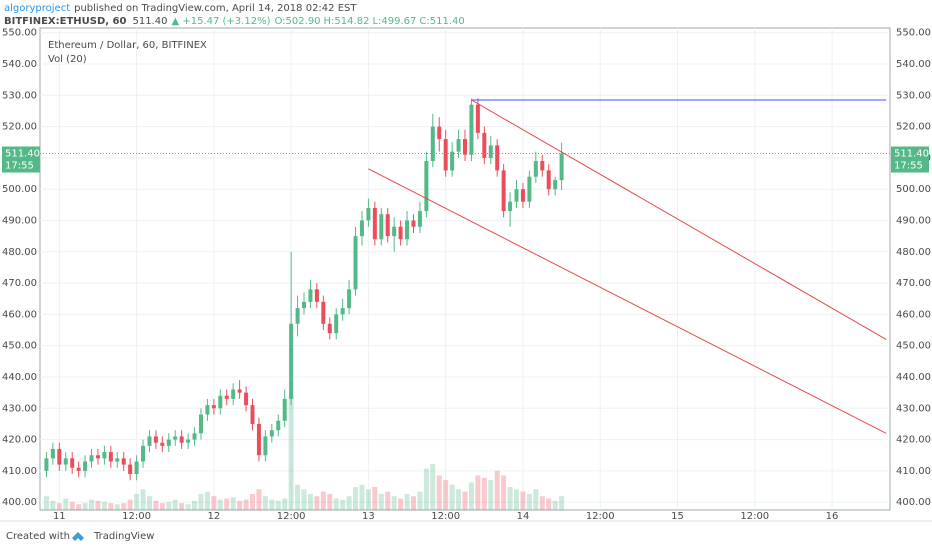  What do you see at coordinates (19, 377) in the screenshot?
I see `y-tick-label: 440.00` at bounding box center [19, 377].